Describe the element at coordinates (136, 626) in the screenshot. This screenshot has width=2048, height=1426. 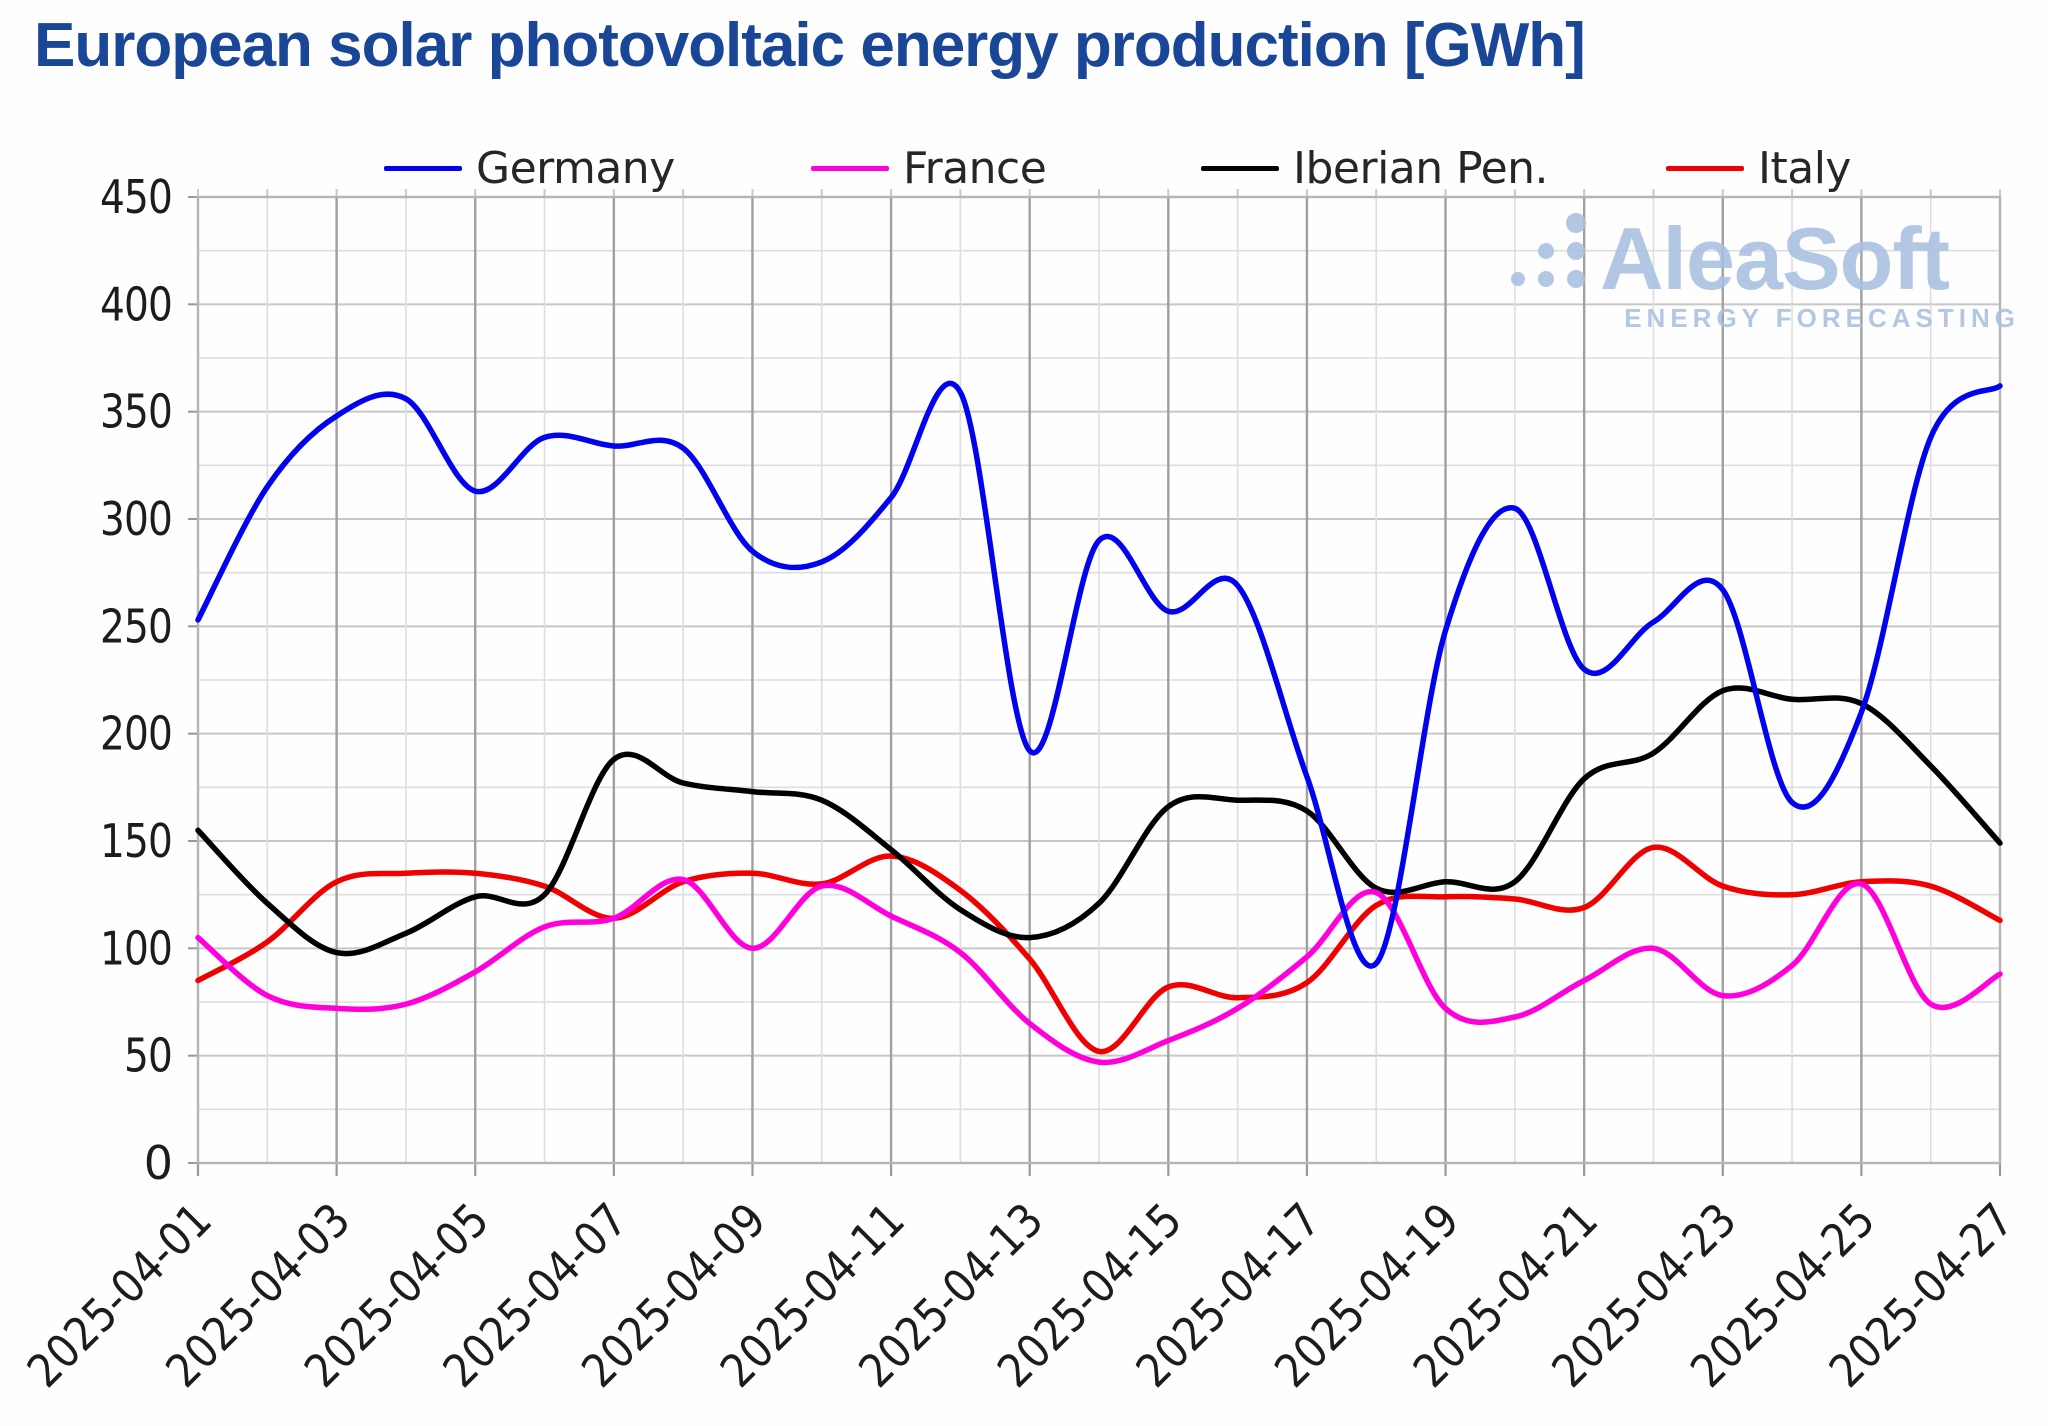
I see `y-tick-label: 250` at that location.